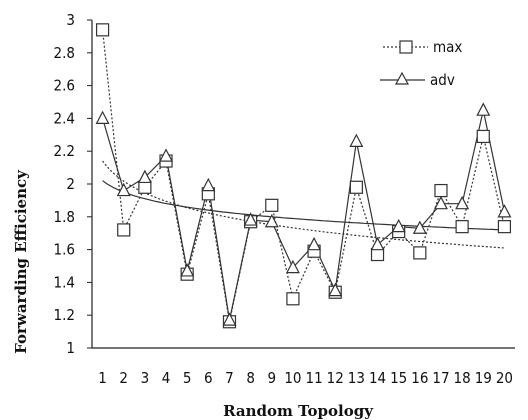  I want to click on y-tick-label: 3, so click(70, 20).